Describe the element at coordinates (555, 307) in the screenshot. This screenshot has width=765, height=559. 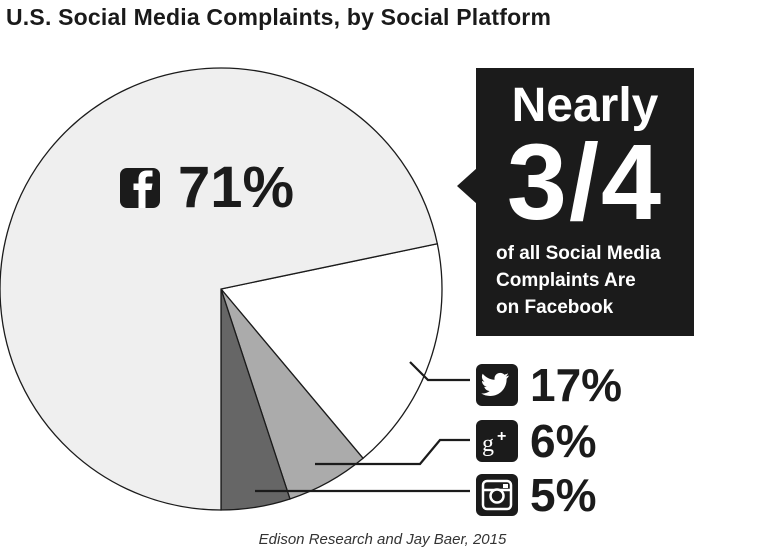
I see `callout-body-line: on Facebook` at that location.